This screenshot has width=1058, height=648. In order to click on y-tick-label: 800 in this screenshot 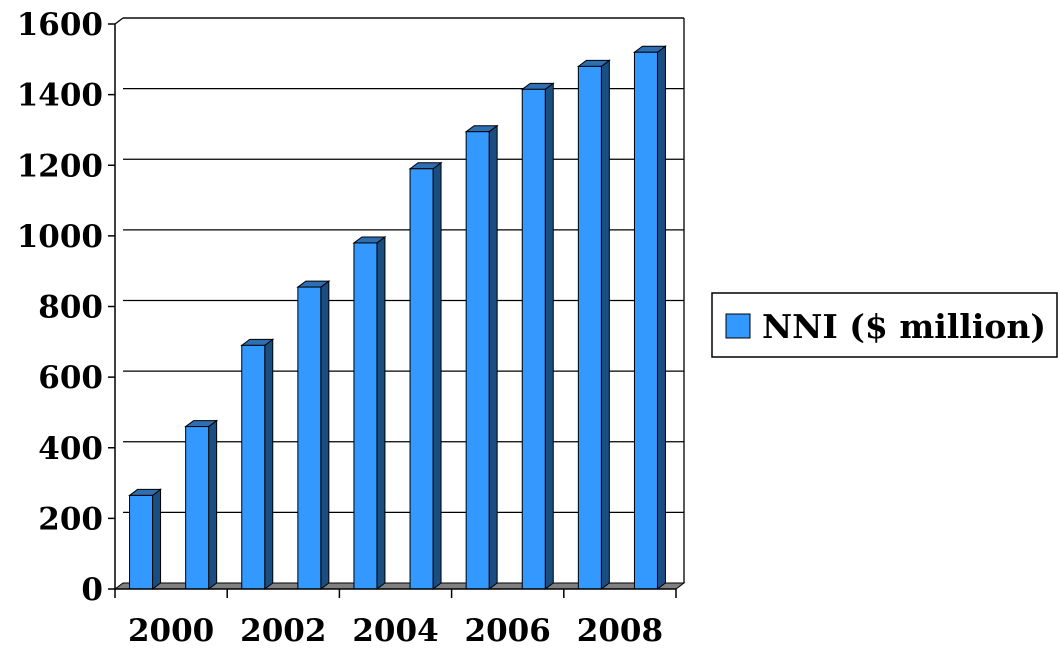, I will do `click(70, 308)`.